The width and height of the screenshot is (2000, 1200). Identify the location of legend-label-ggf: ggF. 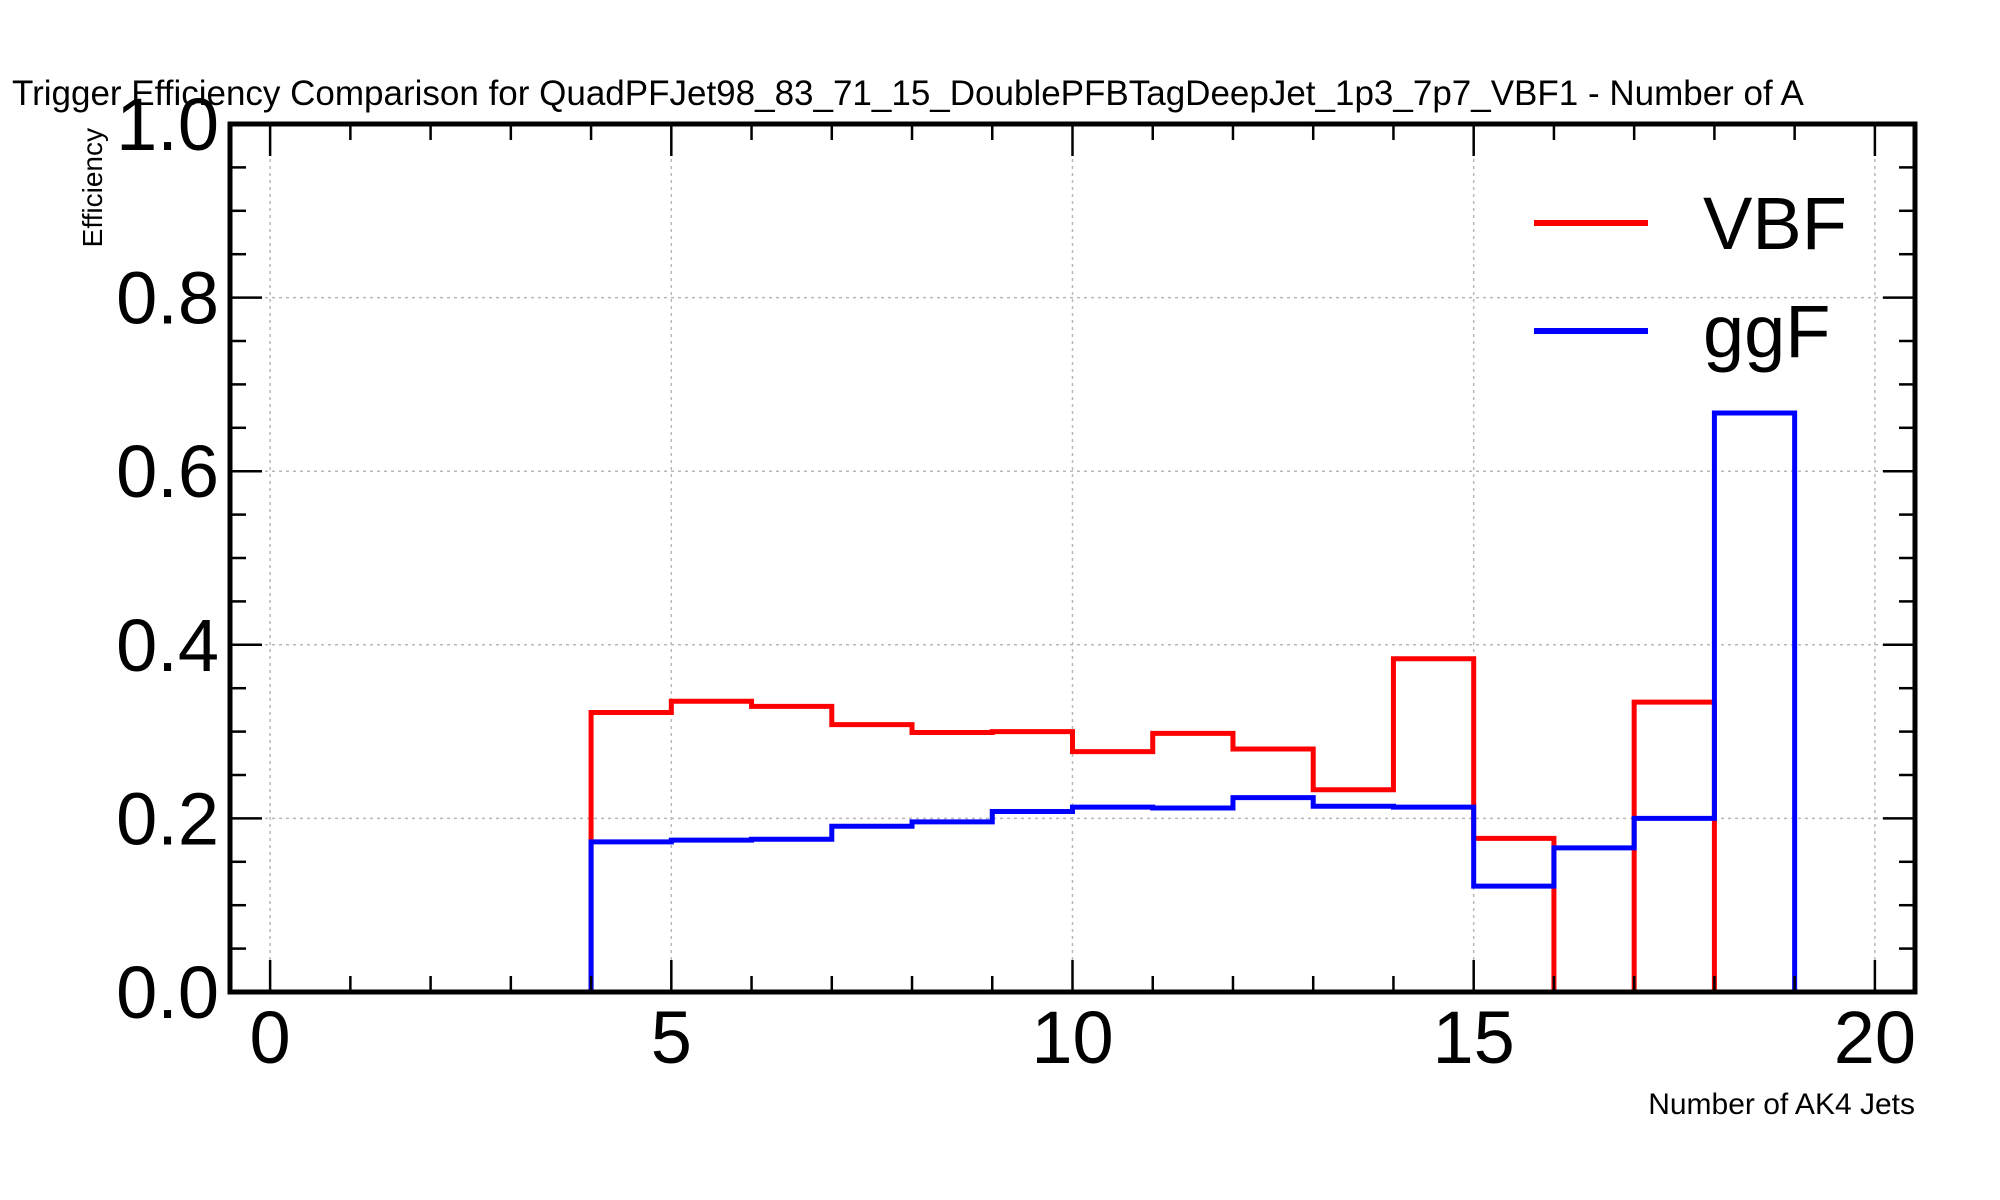
(1767, 331).